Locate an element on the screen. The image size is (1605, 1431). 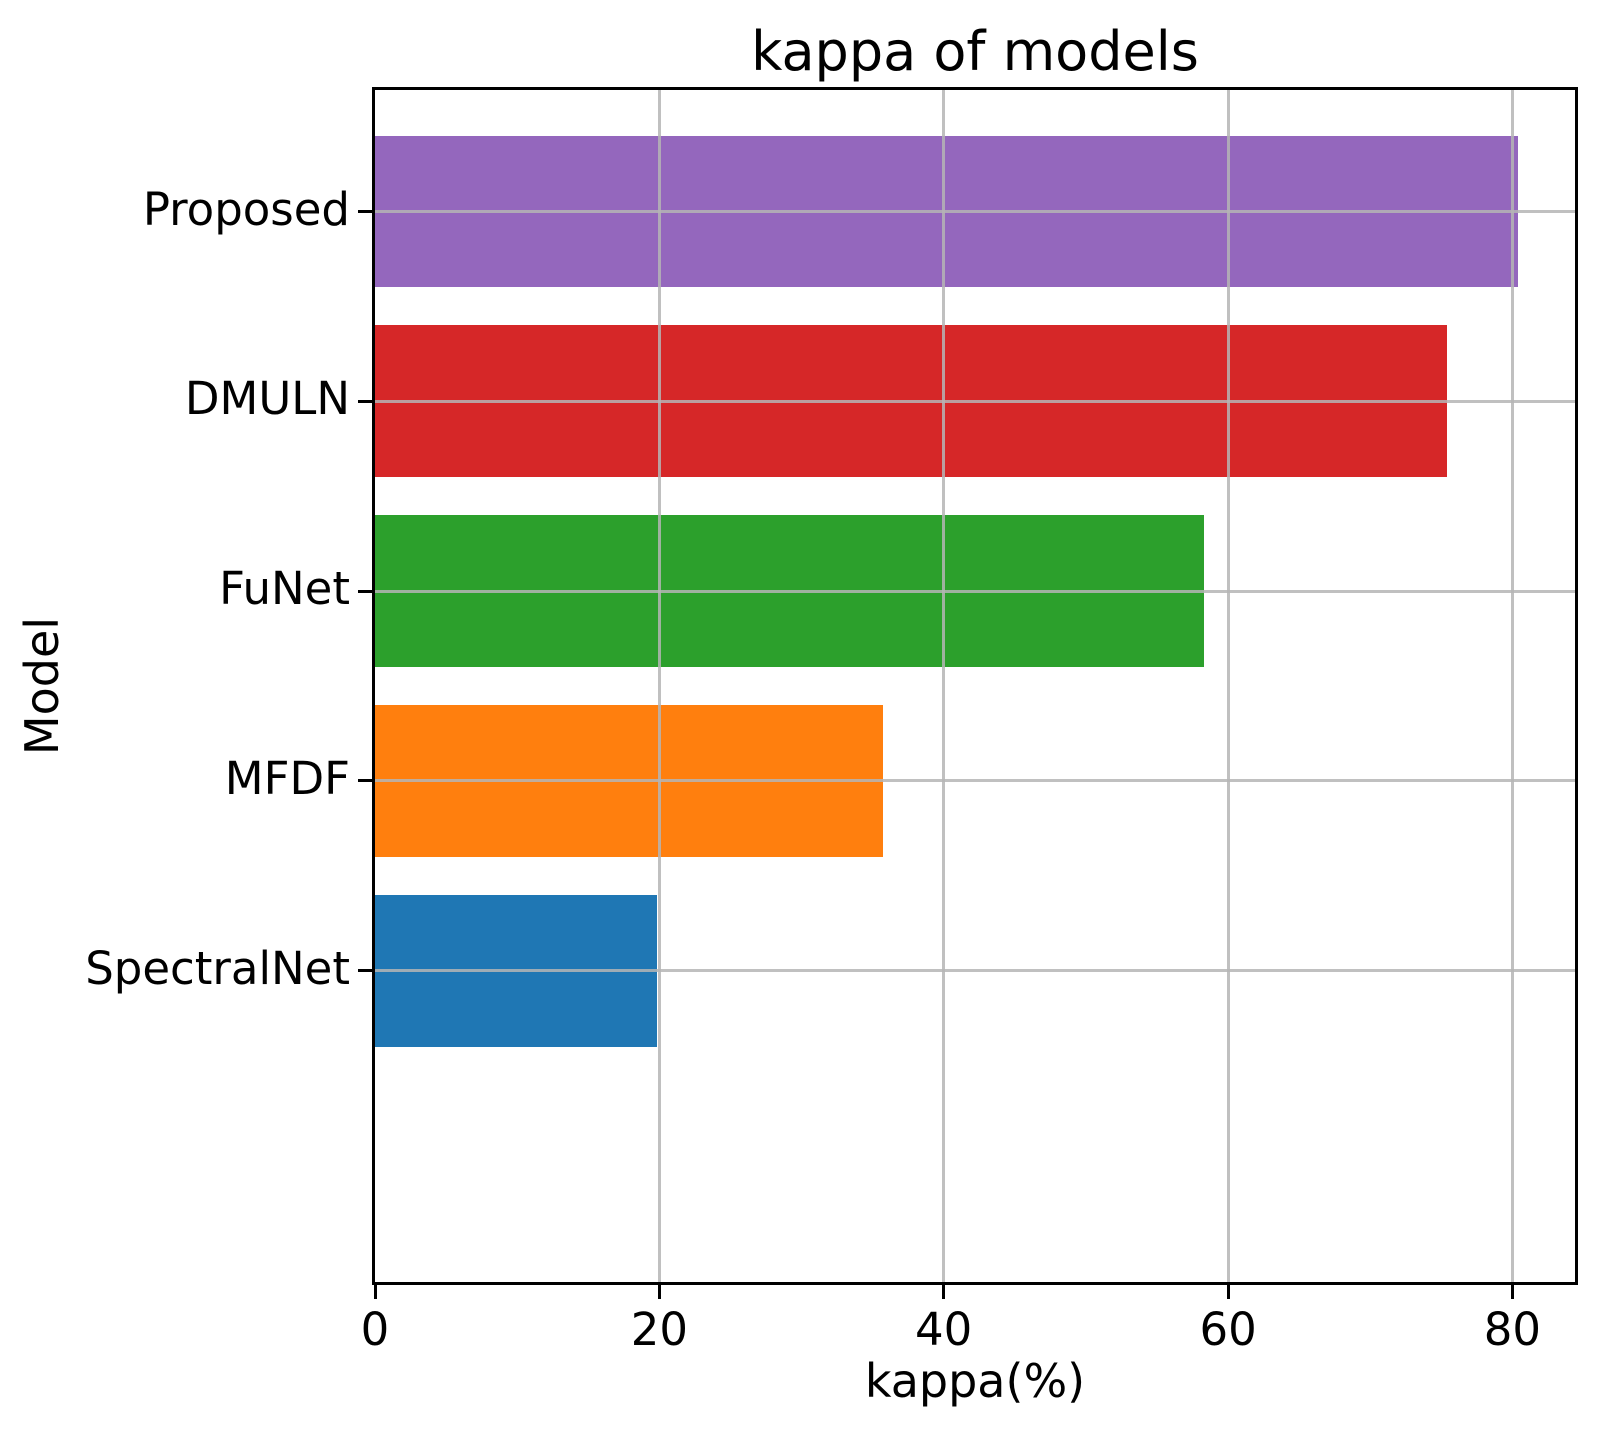
chart-title: kappa of models is located at coordinates (975, 51).